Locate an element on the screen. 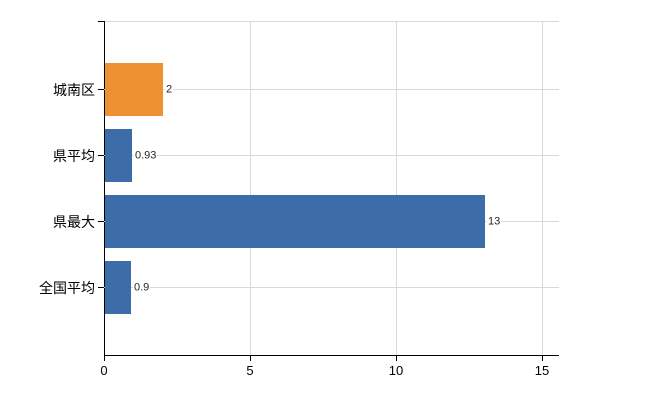  y-axis-top-tick is located at coordinates (101, 21).